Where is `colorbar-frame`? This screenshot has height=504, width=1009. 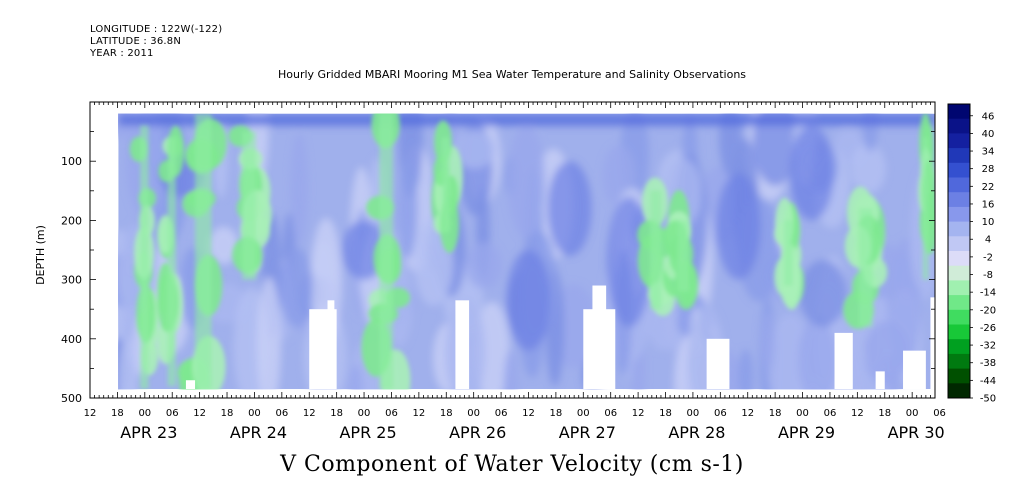 colorbar-frame is located at coordinates (959, 251).